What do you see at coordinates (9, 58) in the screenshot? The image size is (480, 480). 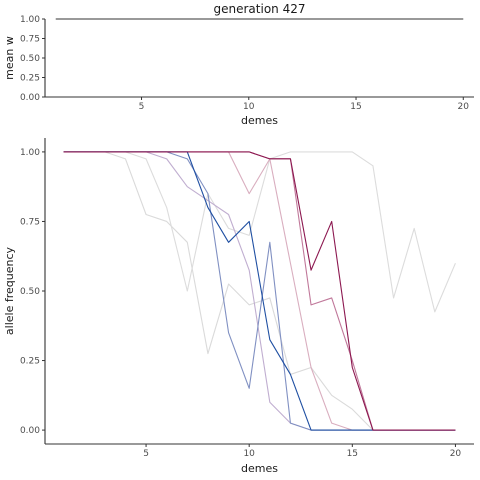 I see `y-axis-title: mean w` at bounding box center [9, 58].